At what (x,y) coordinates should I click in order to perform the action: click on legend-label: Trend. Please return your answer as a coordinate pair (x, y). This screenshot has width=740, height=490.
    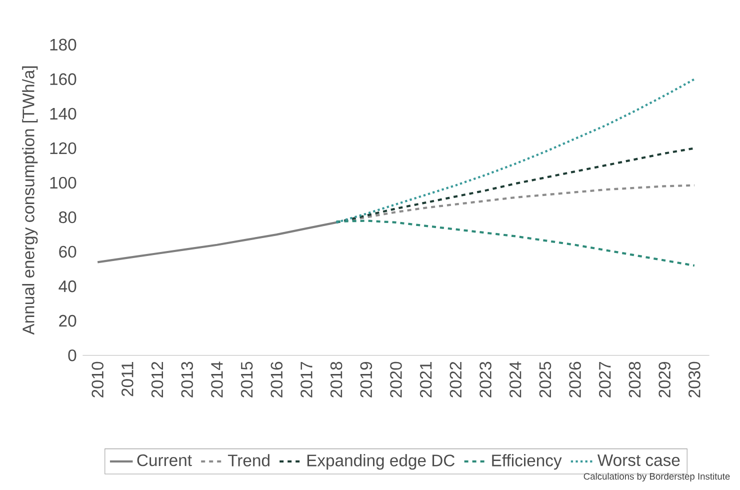
    Looking at the image, I should click on (249, 460).